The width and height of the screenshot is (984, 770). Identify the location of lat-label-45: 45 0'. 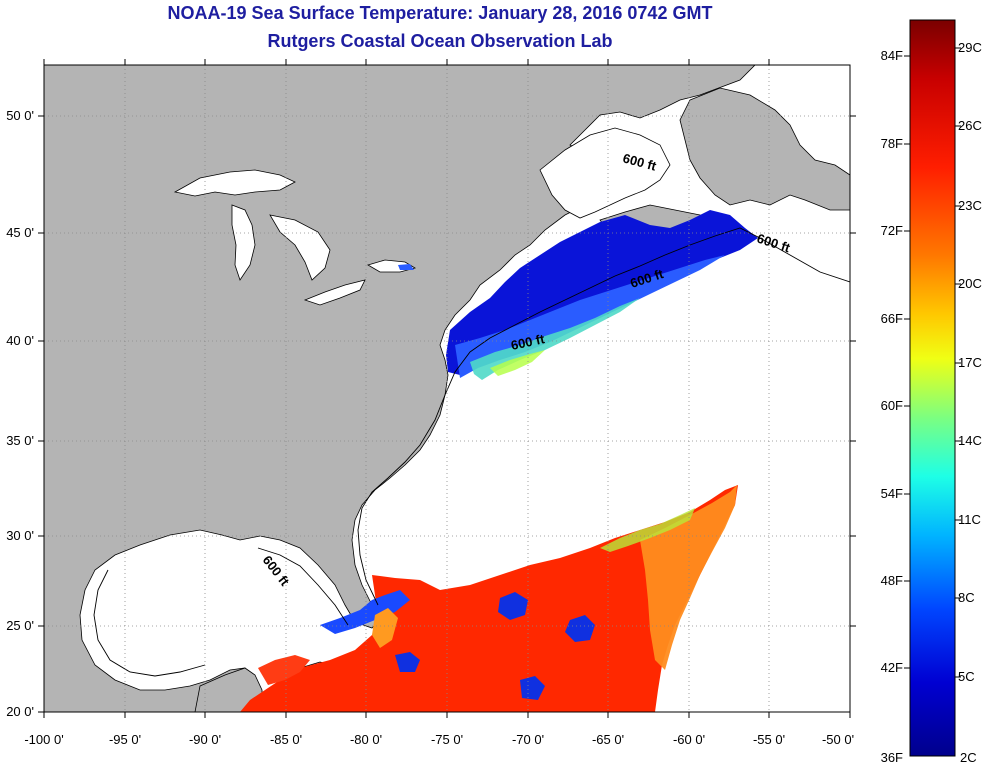
(20, 232).